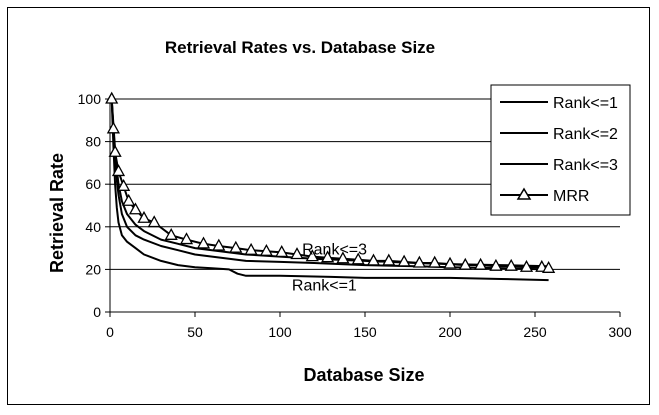 This screenshot has width=659, height=415. I want to click on legend-label-mrr: MRR, so click(571, 196).